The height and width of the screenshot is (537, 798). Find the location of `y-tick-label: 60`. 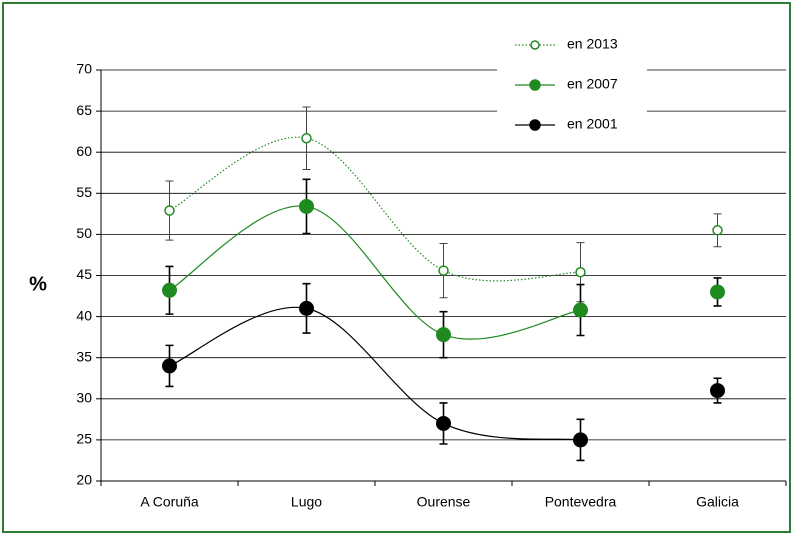

y-tick-label: 60 is located at coordinates (84, 151).